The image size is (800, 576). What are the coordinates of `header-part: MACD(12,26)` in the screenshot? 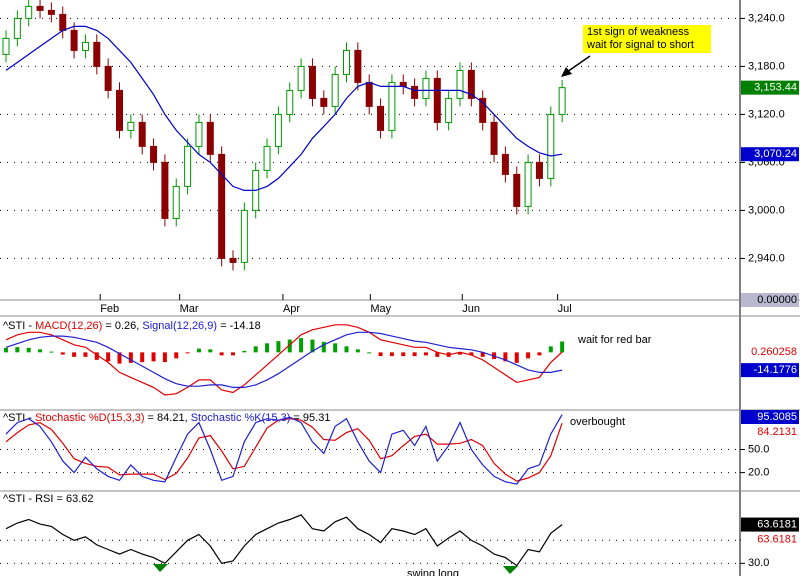 It's located at (68, 326).